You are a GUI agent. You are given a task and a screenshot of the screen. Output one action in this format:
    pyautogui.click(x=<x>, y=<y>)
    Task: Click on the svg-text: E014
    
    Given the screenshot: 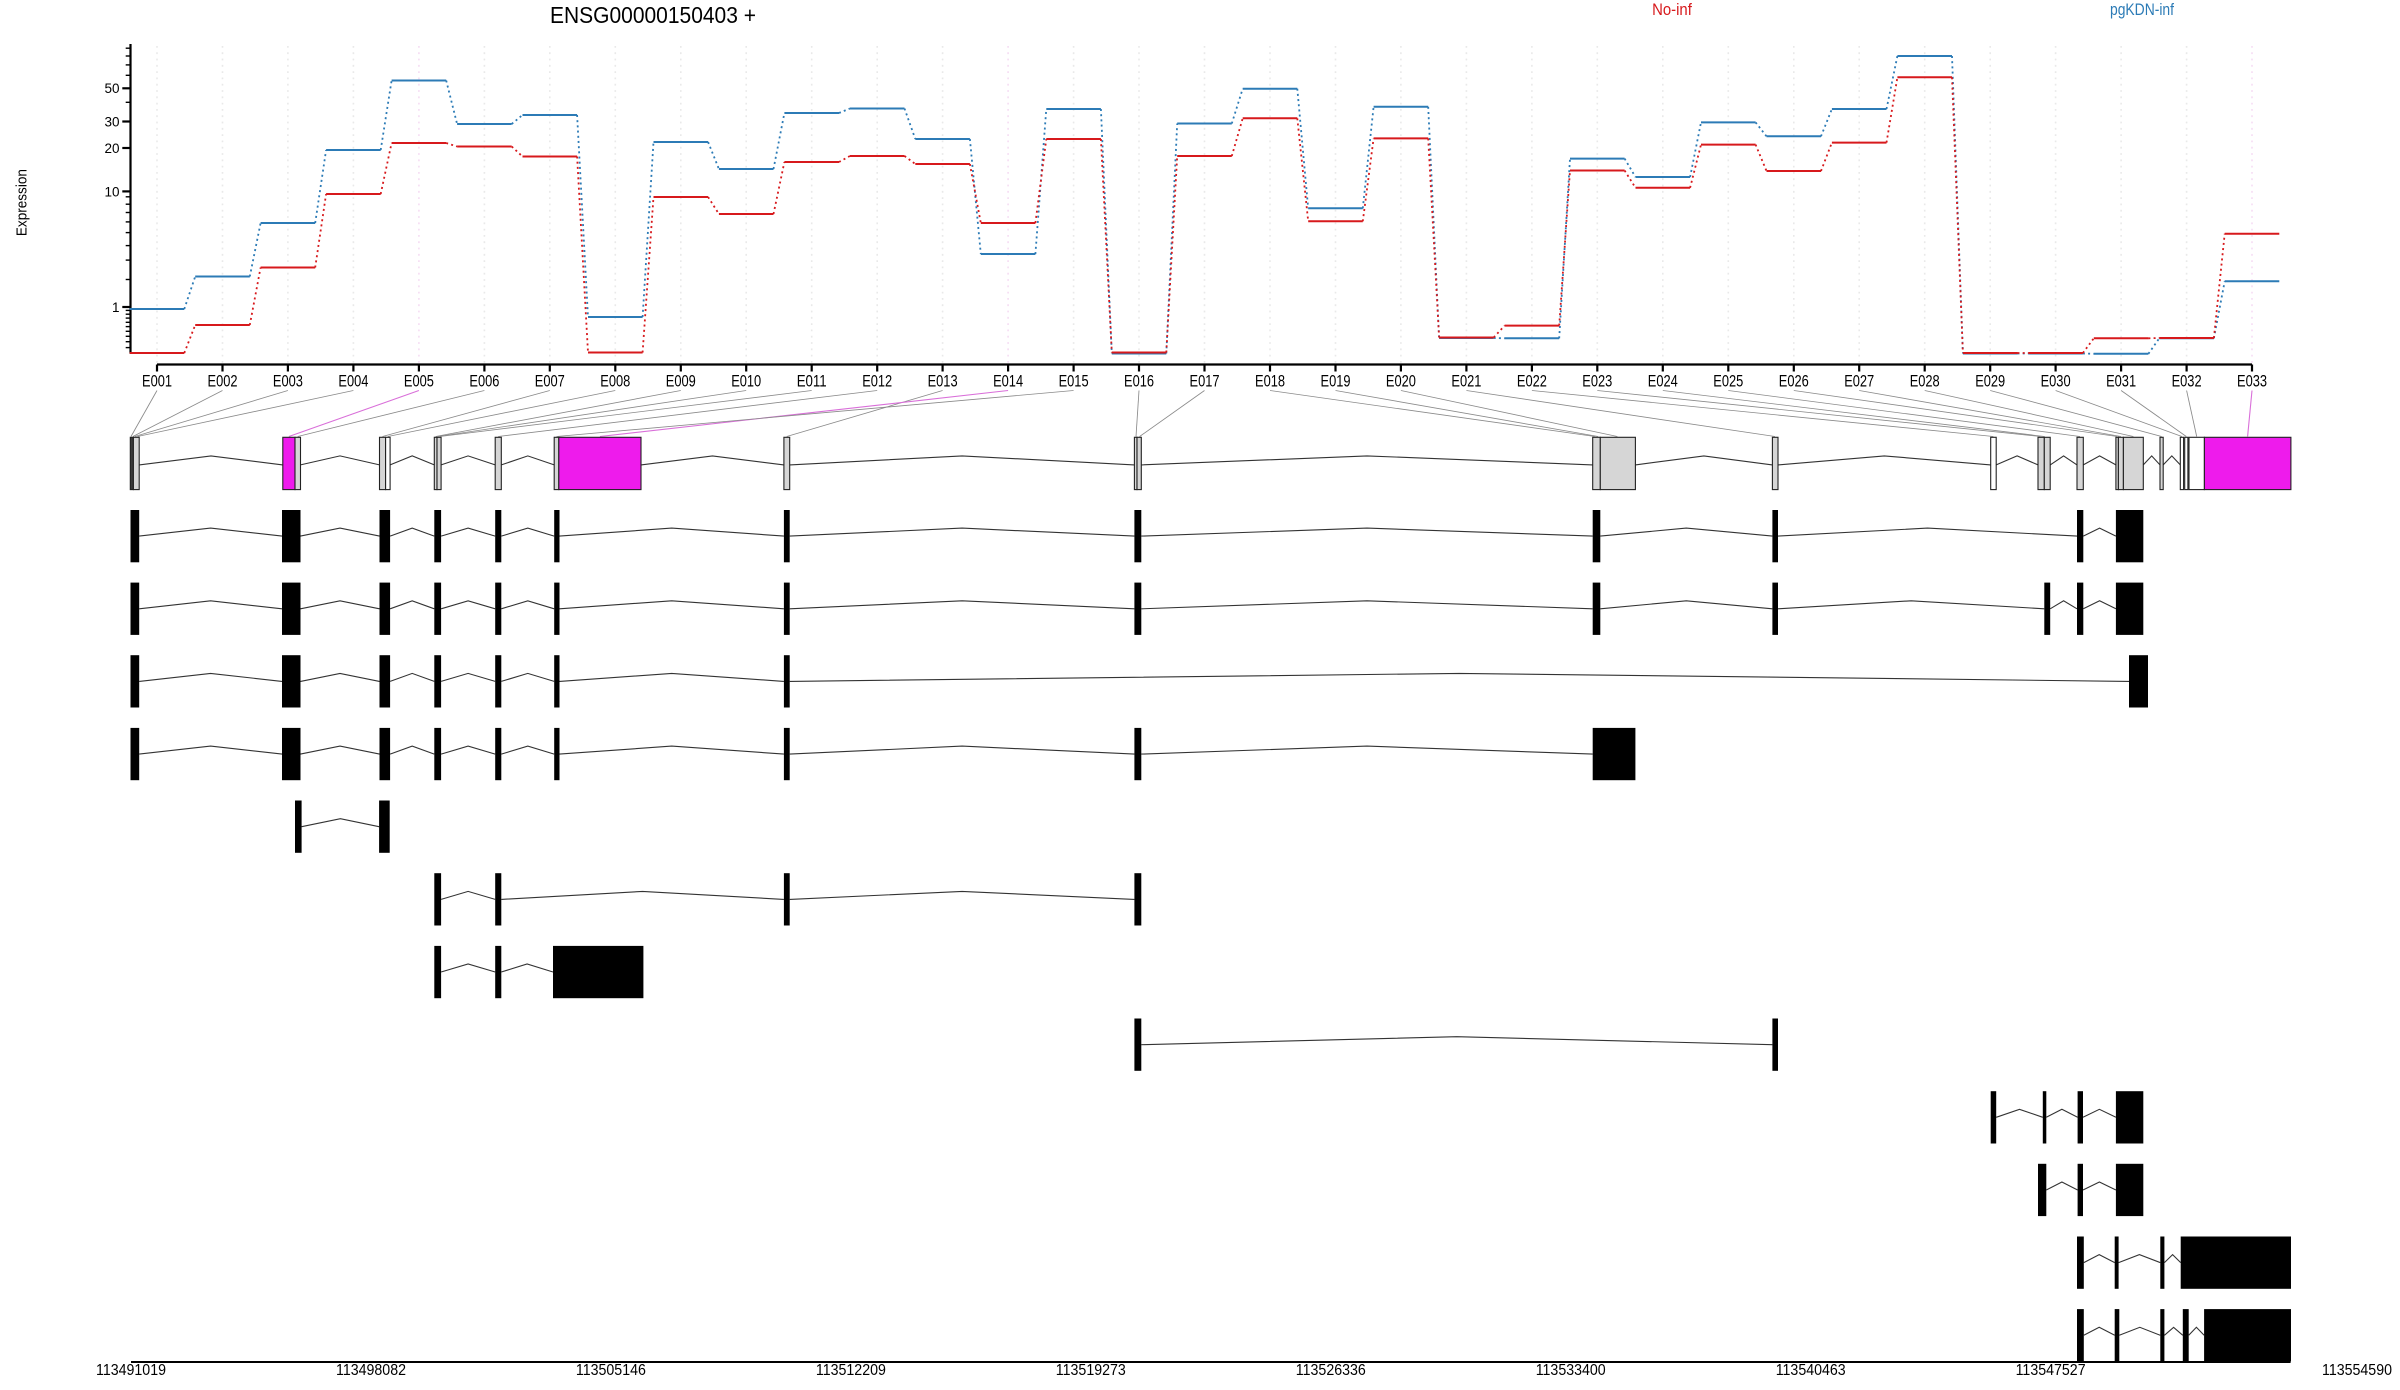 What is the action you would take?
    pyautogui.click(x=1008, y=382)
    